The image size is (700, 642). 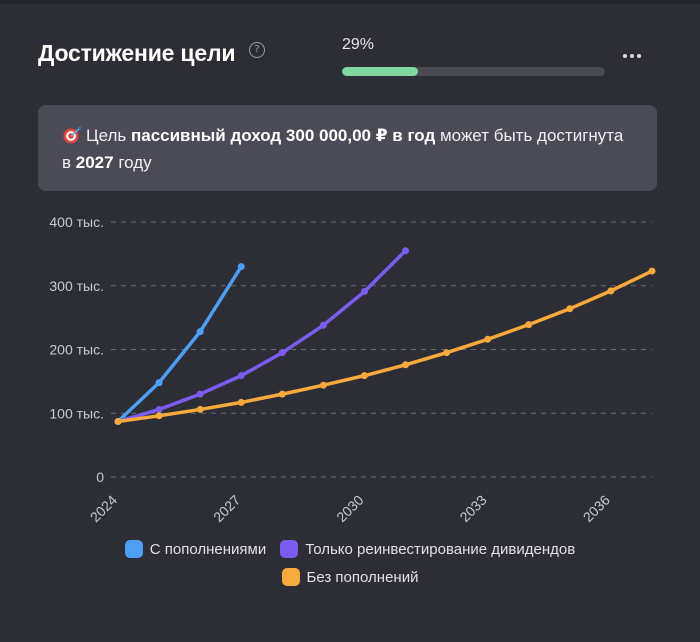 I want to click on legend-label: С пополнениями, so click(x=208, y=549).